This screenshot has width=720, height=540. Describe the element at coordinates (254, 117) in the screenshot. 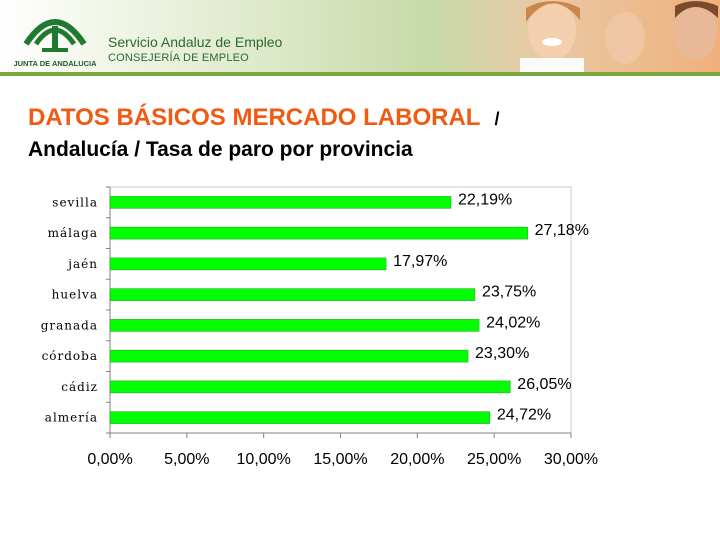

I see `title-main: DATOS BÁSICOS MERCADO LABORAL` at that location.